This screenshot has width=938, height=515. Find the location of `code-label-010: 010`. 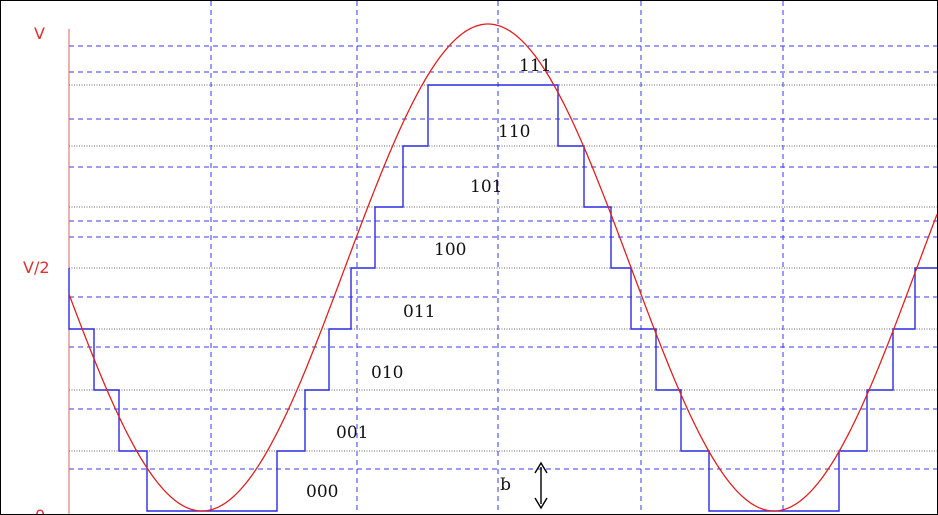

code-label-010: 010 is located at coordinates (387, 373).